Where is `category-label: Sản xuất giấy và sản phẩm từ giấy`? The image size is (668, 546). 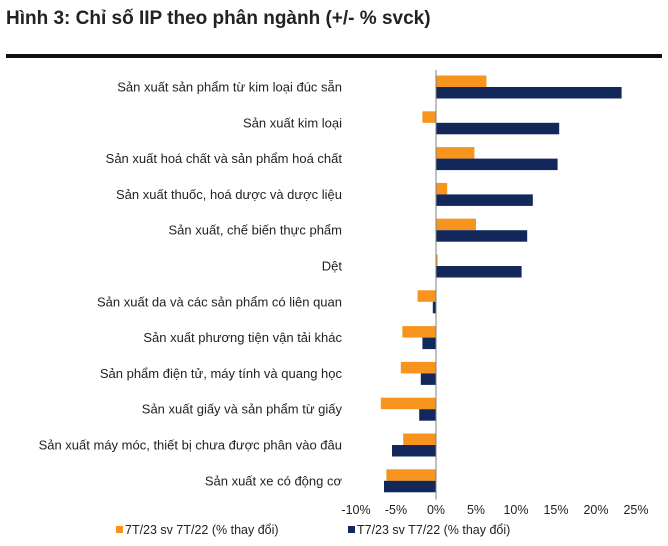 category-label: Sản xuất giấy và sản phẩm từ giấy is located at coordinates (242, 409).